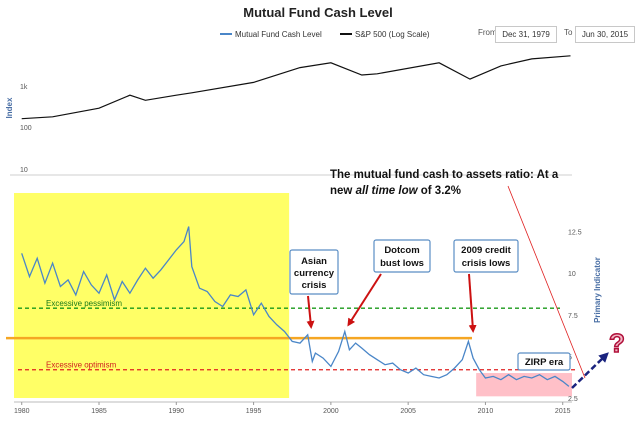 The image size is (640, 428). I want to click on chart-title: Mutual Fund Cash Level, so click(318, 12).